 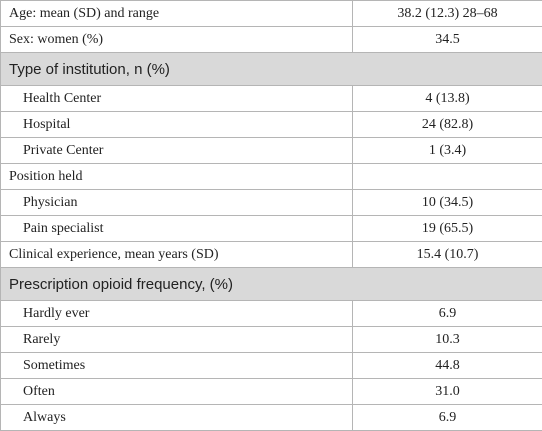 What do you see at coordinates (177, 366) in the screenshot?
I see `row-label: Sometimes` at bounding box center [177, 366].